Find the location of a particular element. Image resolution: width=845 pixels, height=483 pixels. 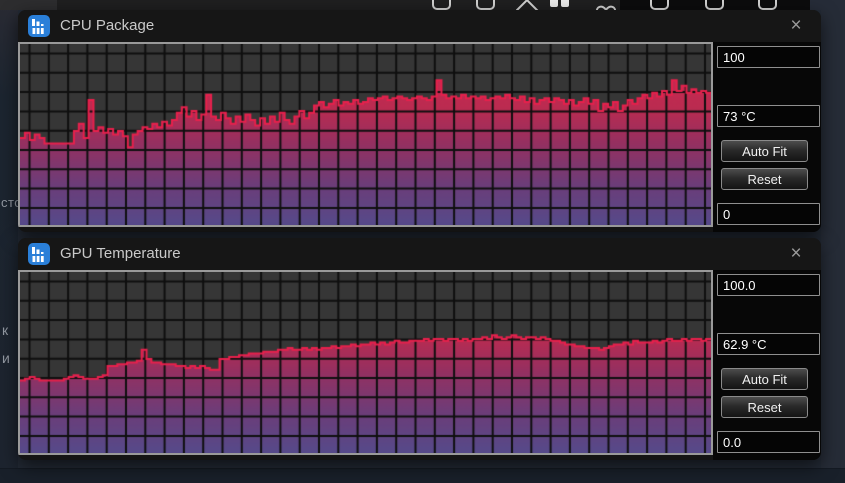

caret-icon is located at coordinates (528, 5).